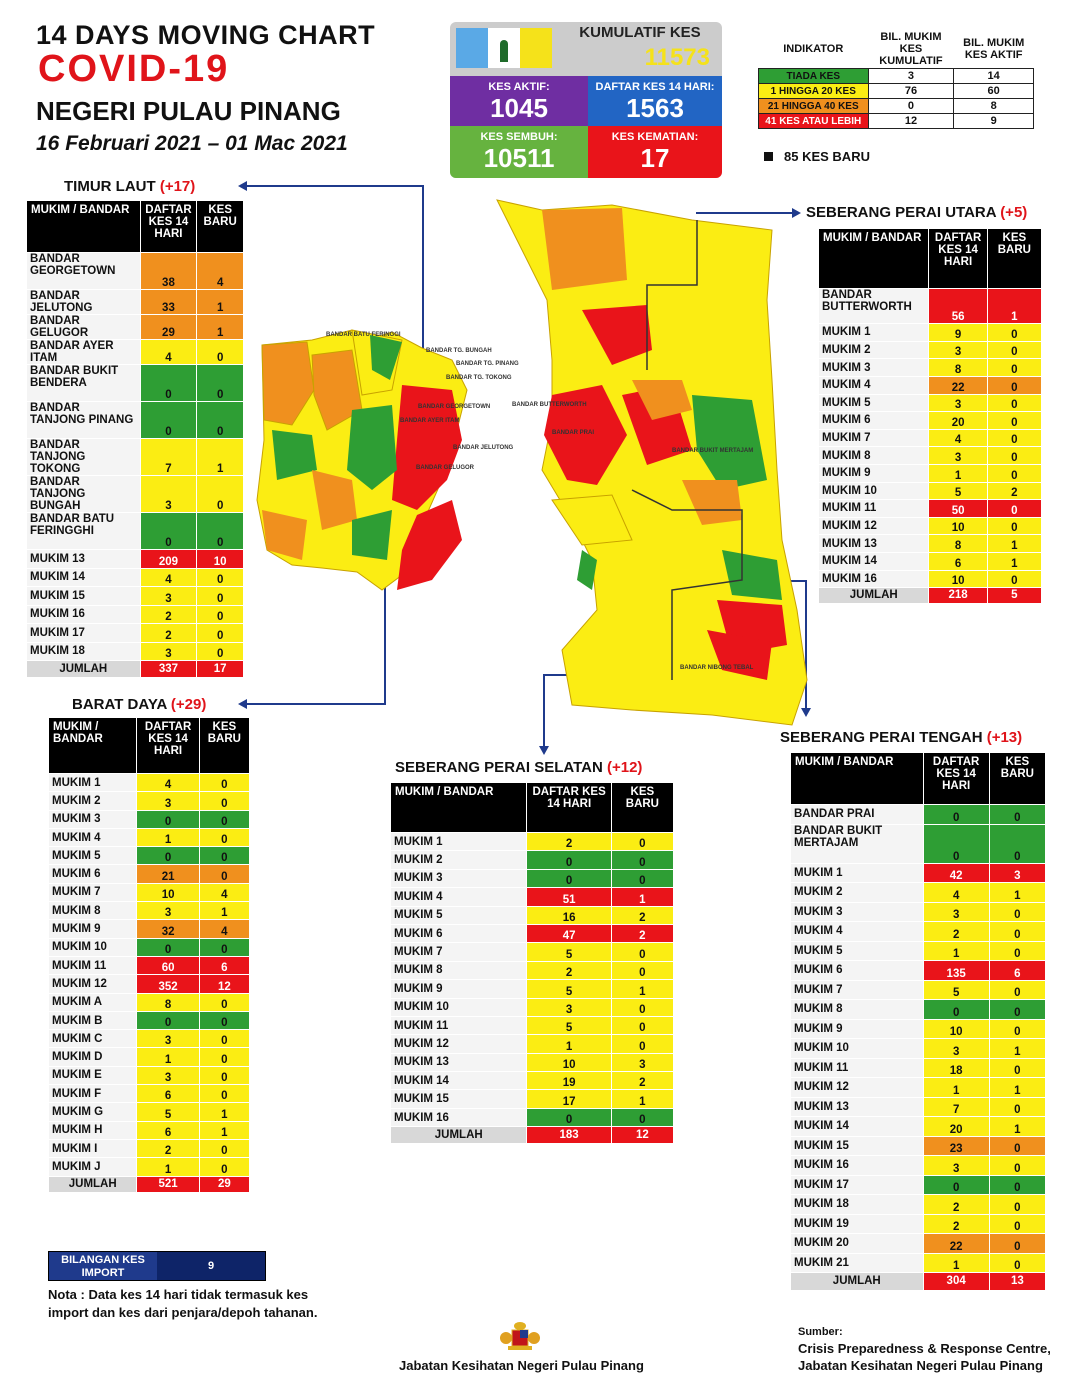 Image resolution: width=1080 pixels, height=1388 pixels. Describe the element at coordinates (655, 158) in the screenshot. I see `kematian-value: 17` at that location.